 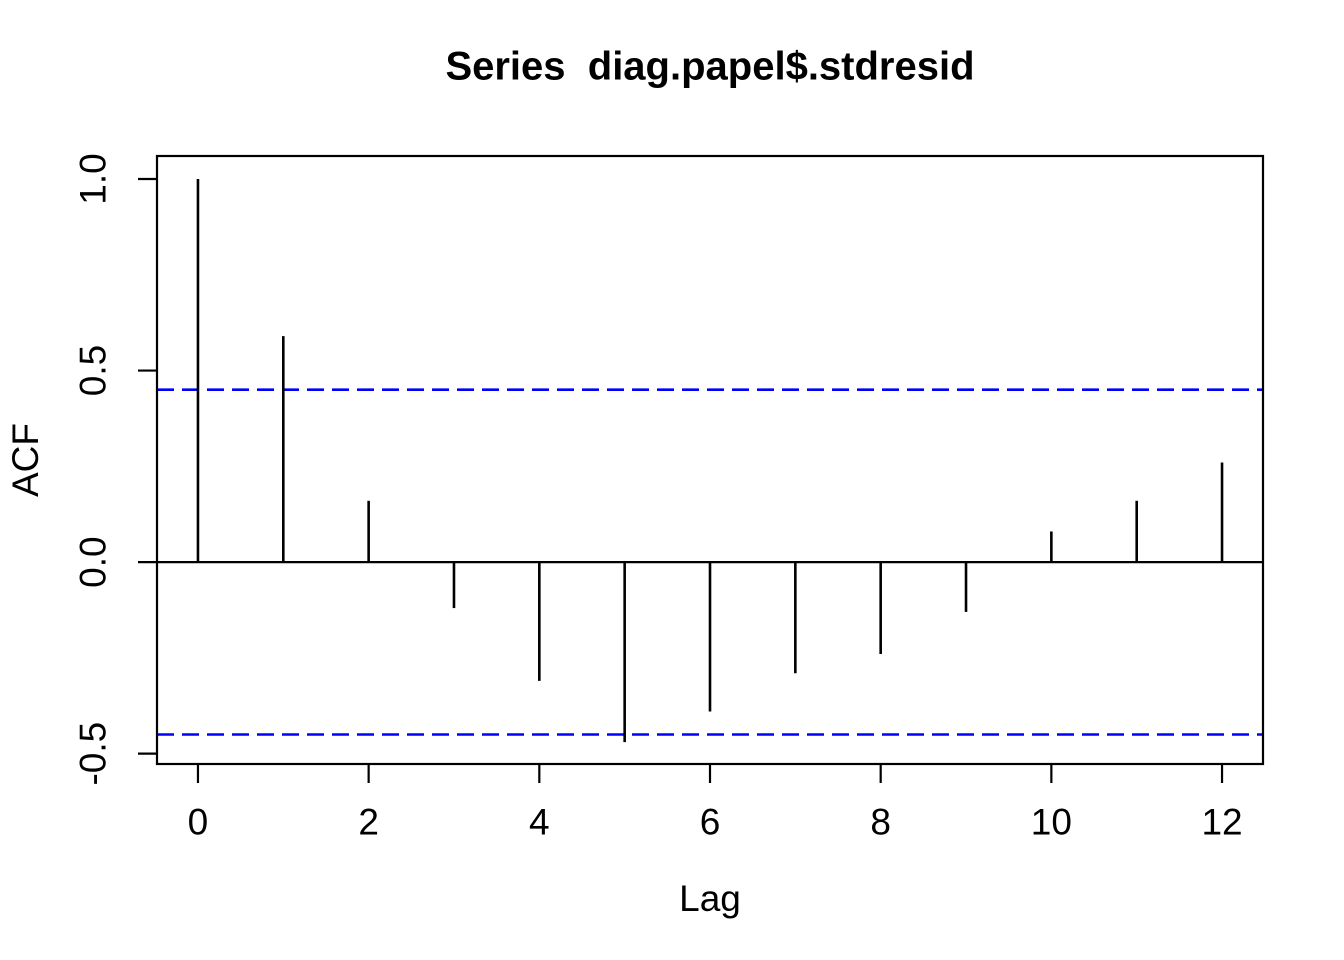 I want to click on x-tick-label-0: 0, so click(x=198, y=822).